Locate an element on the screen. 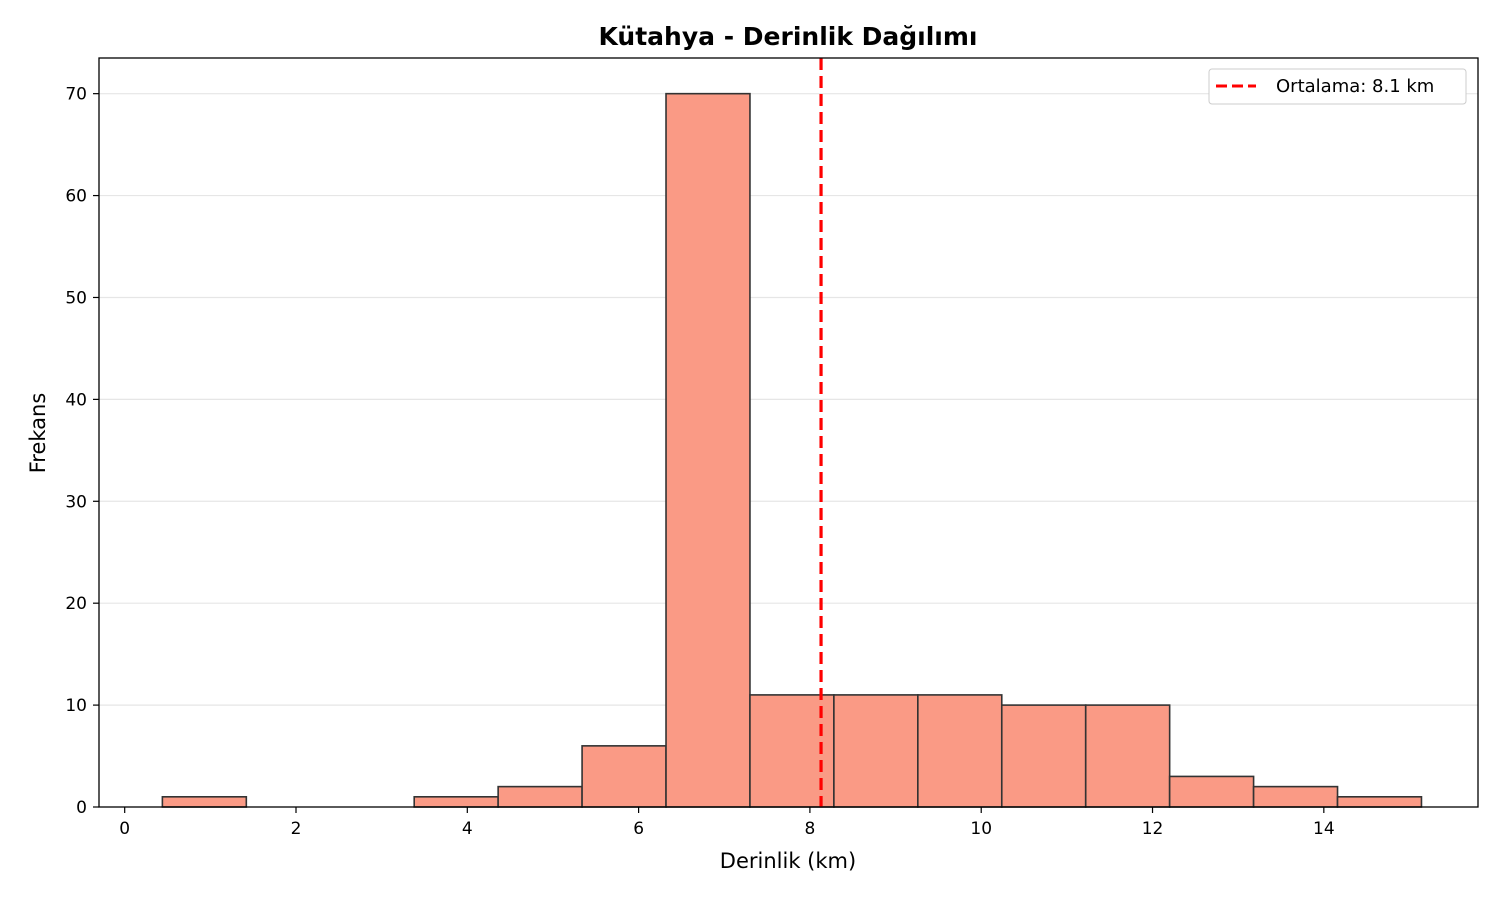 The width and height of the screenshot is (1500, 900). y-tick-label: 0 is located at coordinates (81, 808).